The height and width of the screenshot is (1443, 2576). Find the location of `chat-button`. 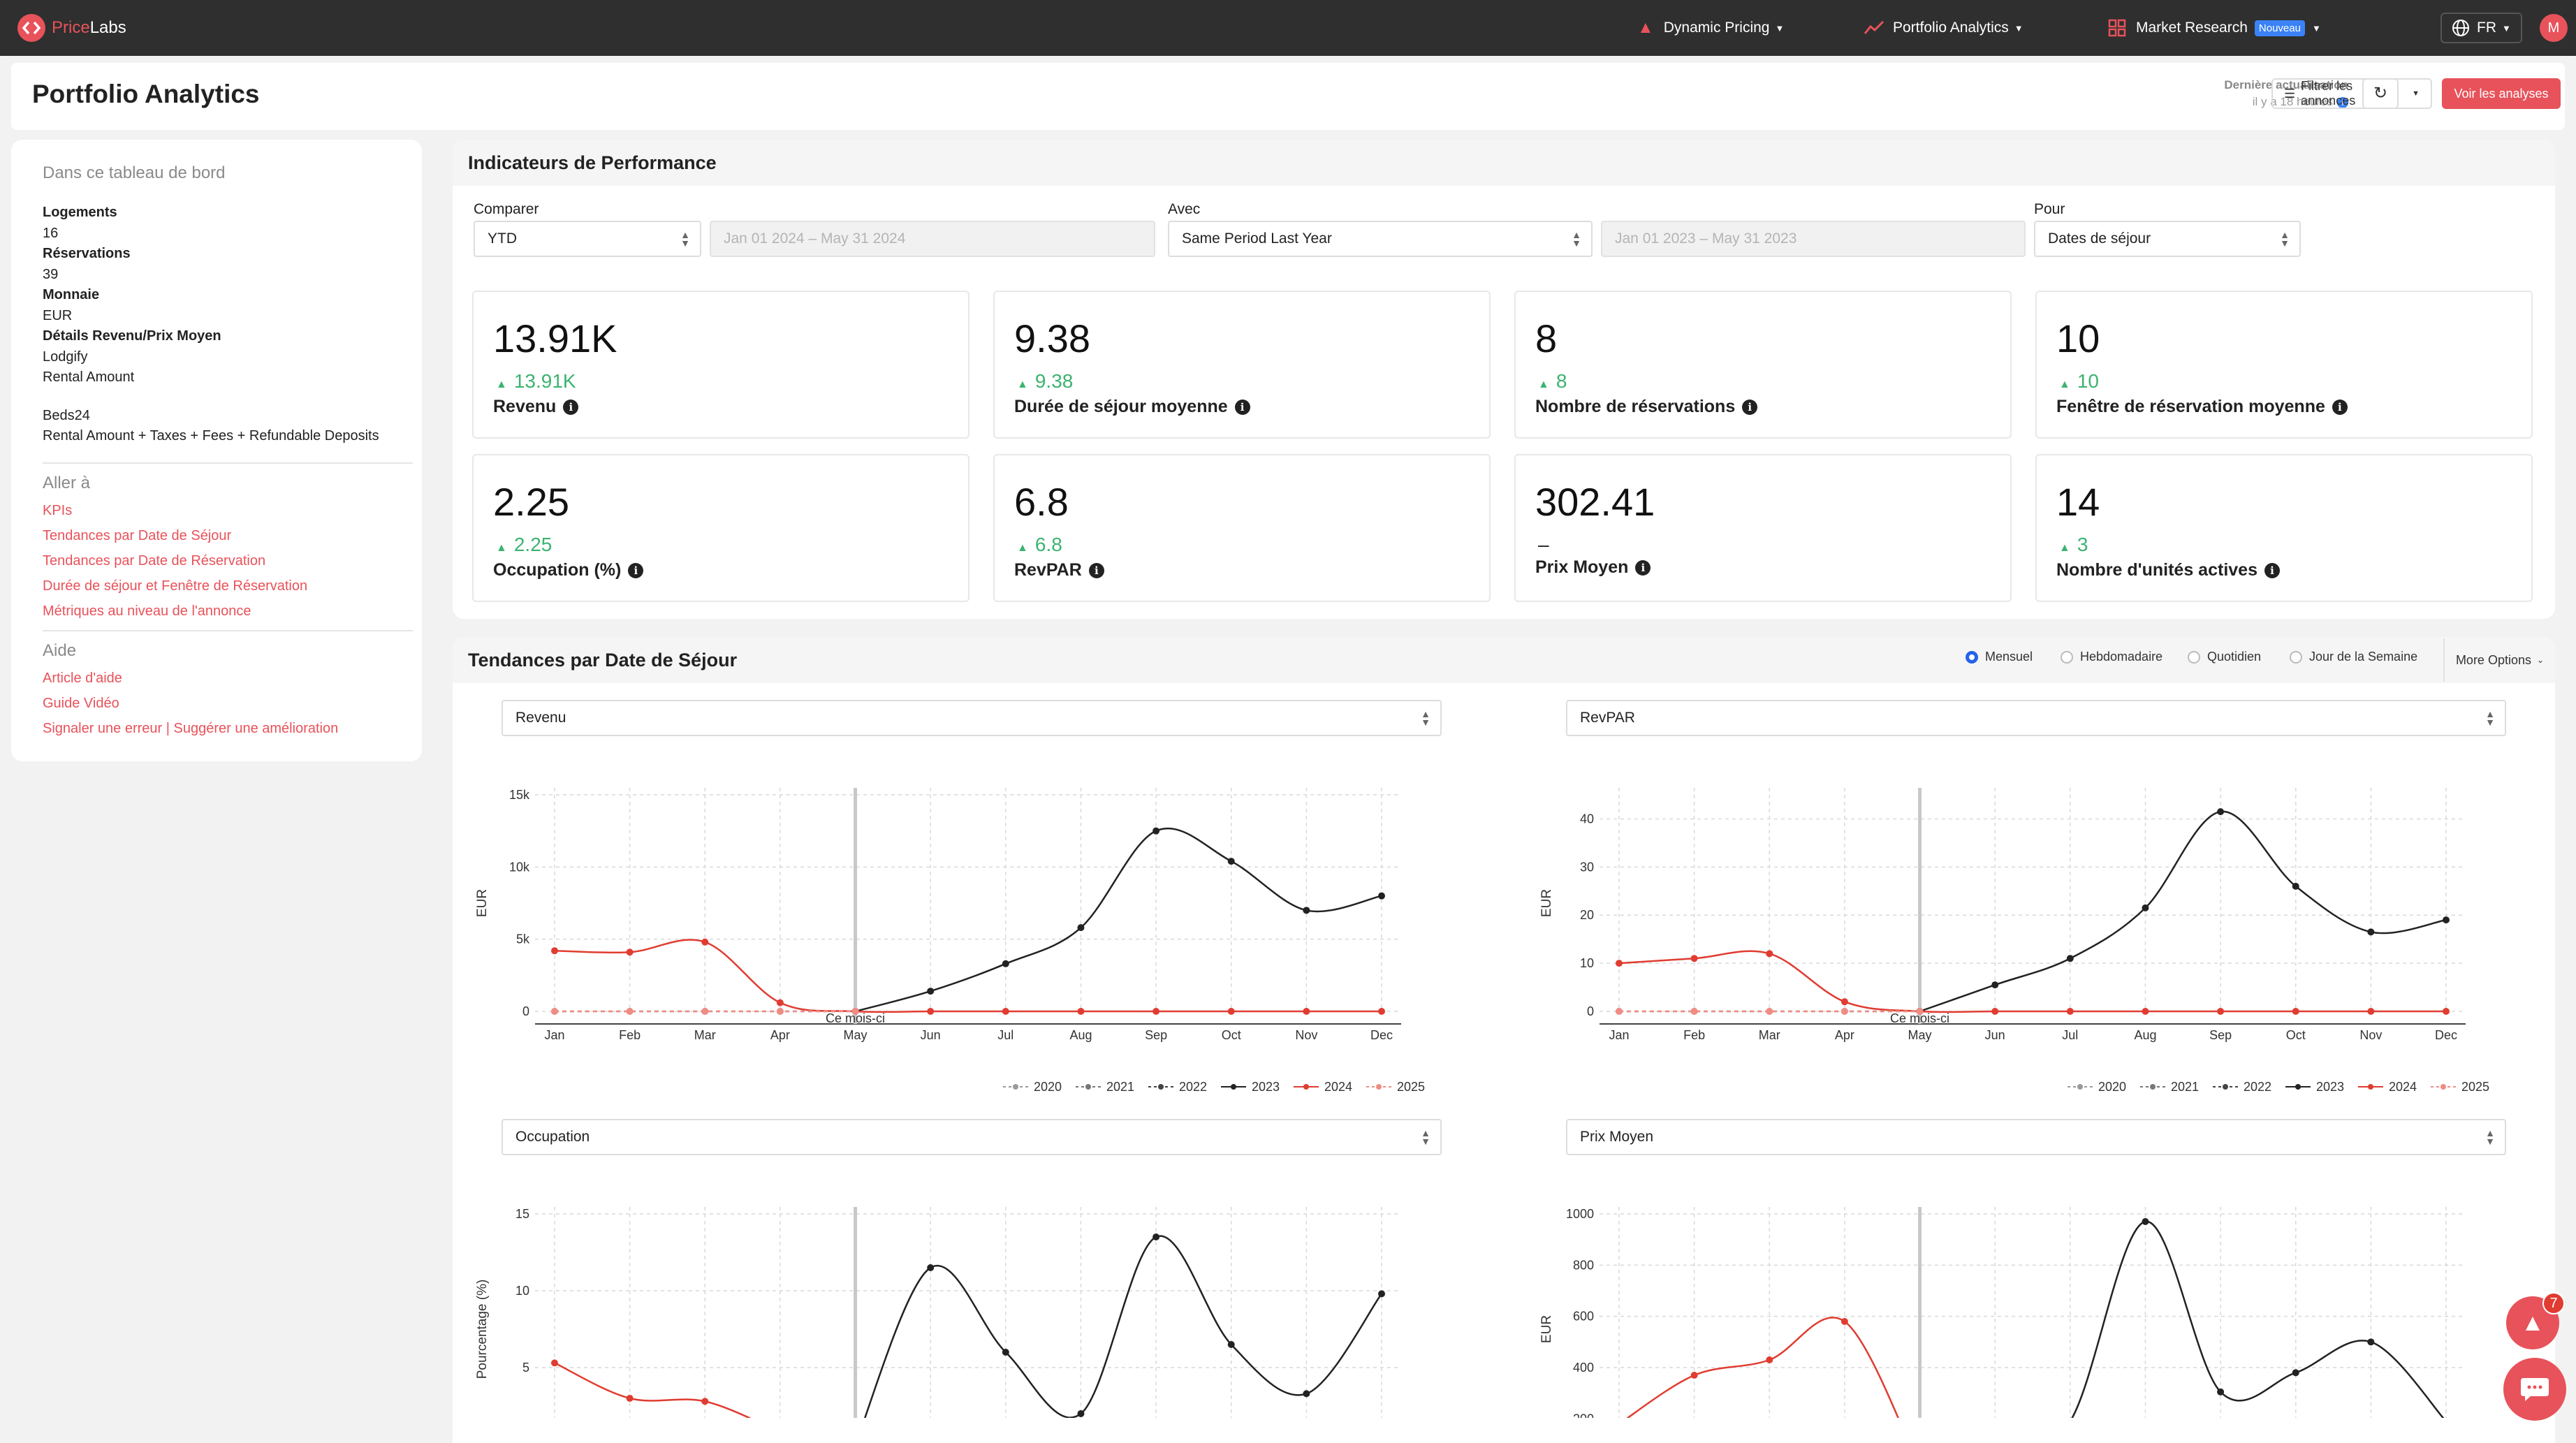

chat-button is located at coordinates (2534, 1389).